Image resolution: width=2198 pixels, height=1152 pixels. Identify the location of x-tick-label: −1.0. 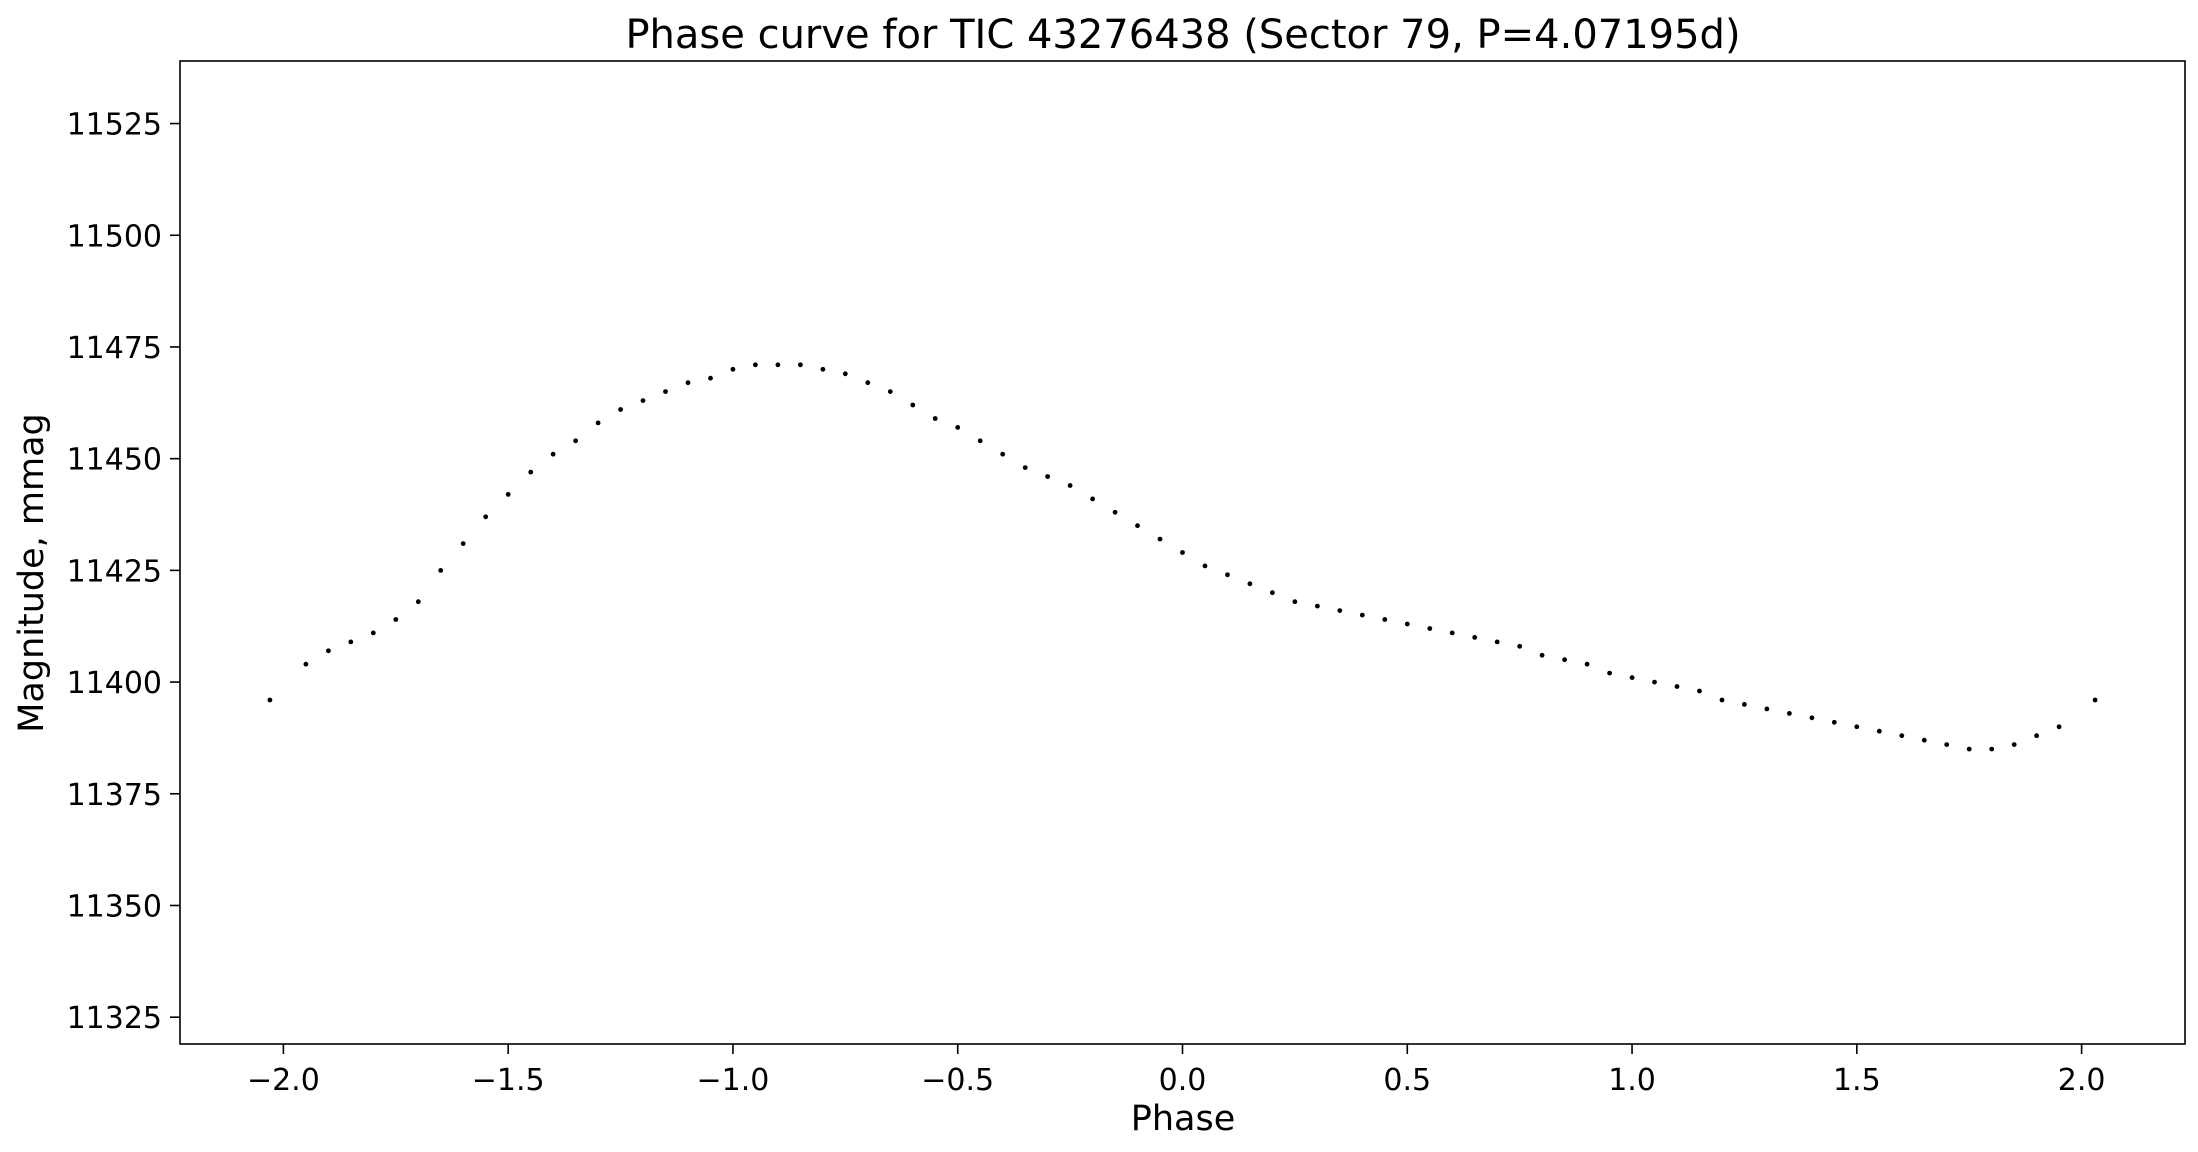
(733, 1080).